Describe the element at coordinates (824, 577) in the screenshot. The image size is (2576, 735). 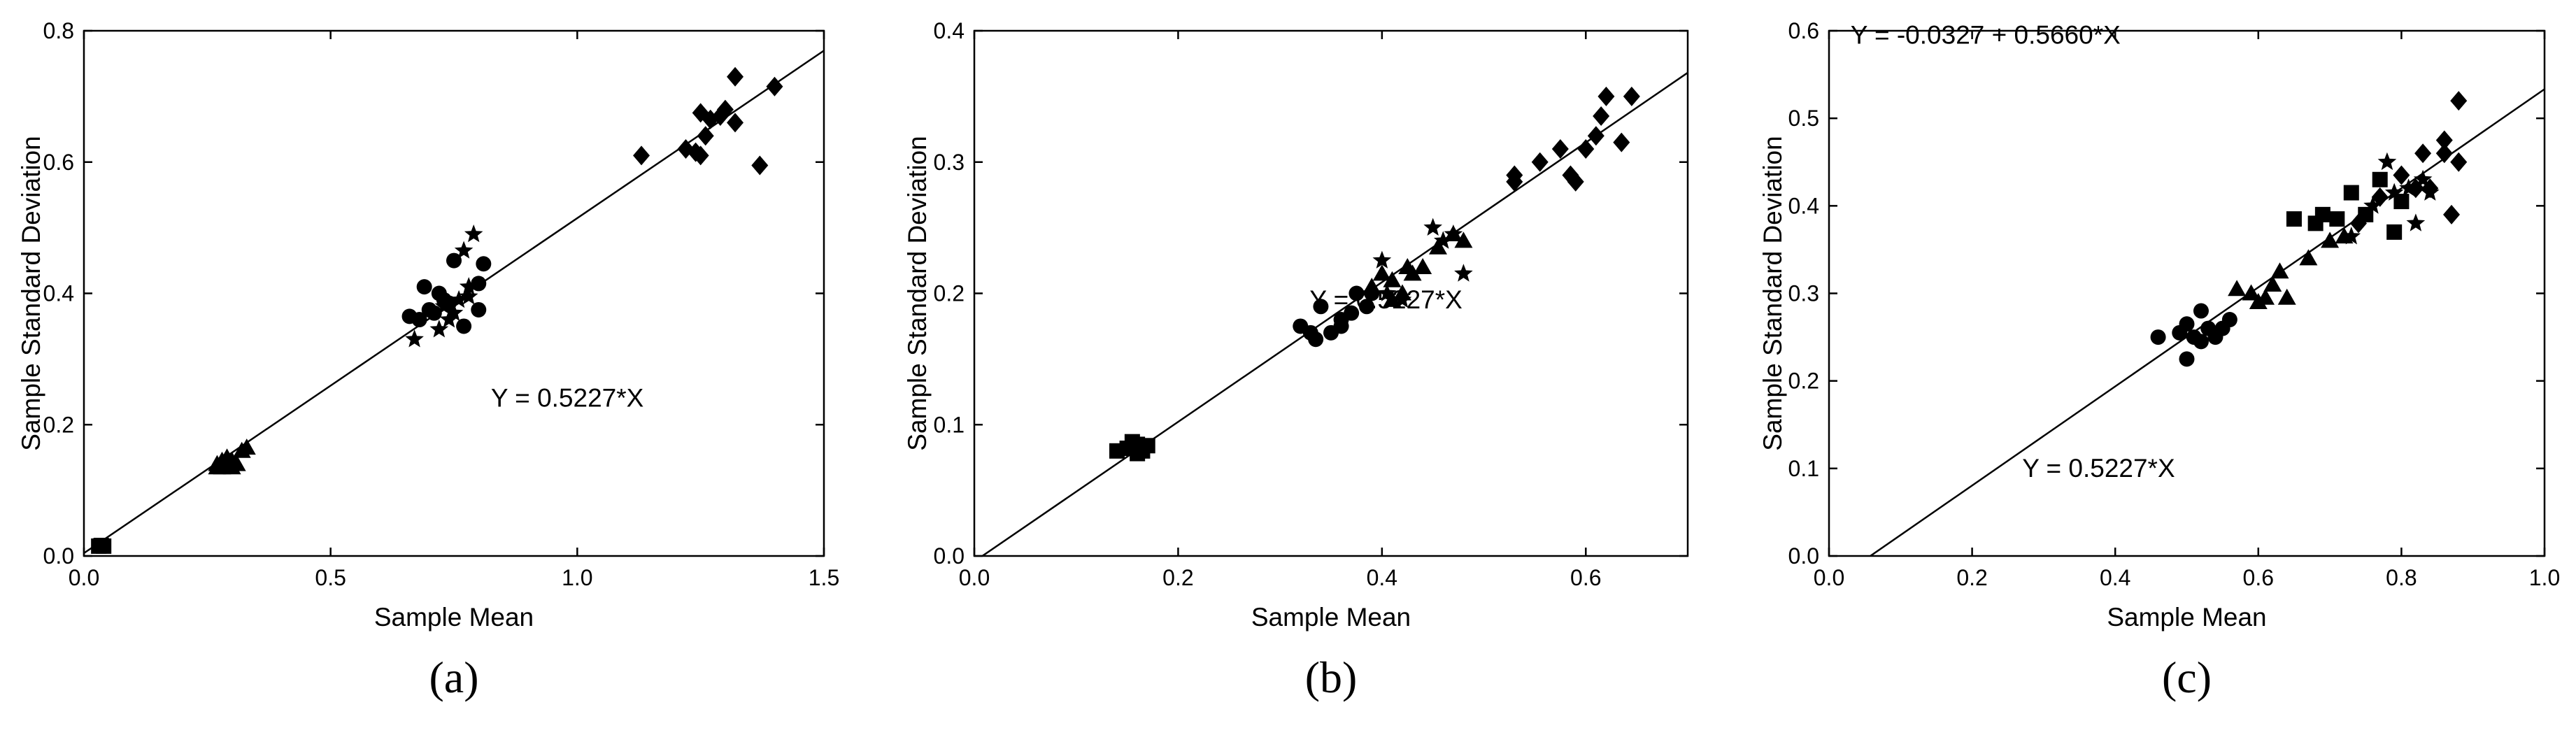
I see `x-tick-label: 1.5` at that location.